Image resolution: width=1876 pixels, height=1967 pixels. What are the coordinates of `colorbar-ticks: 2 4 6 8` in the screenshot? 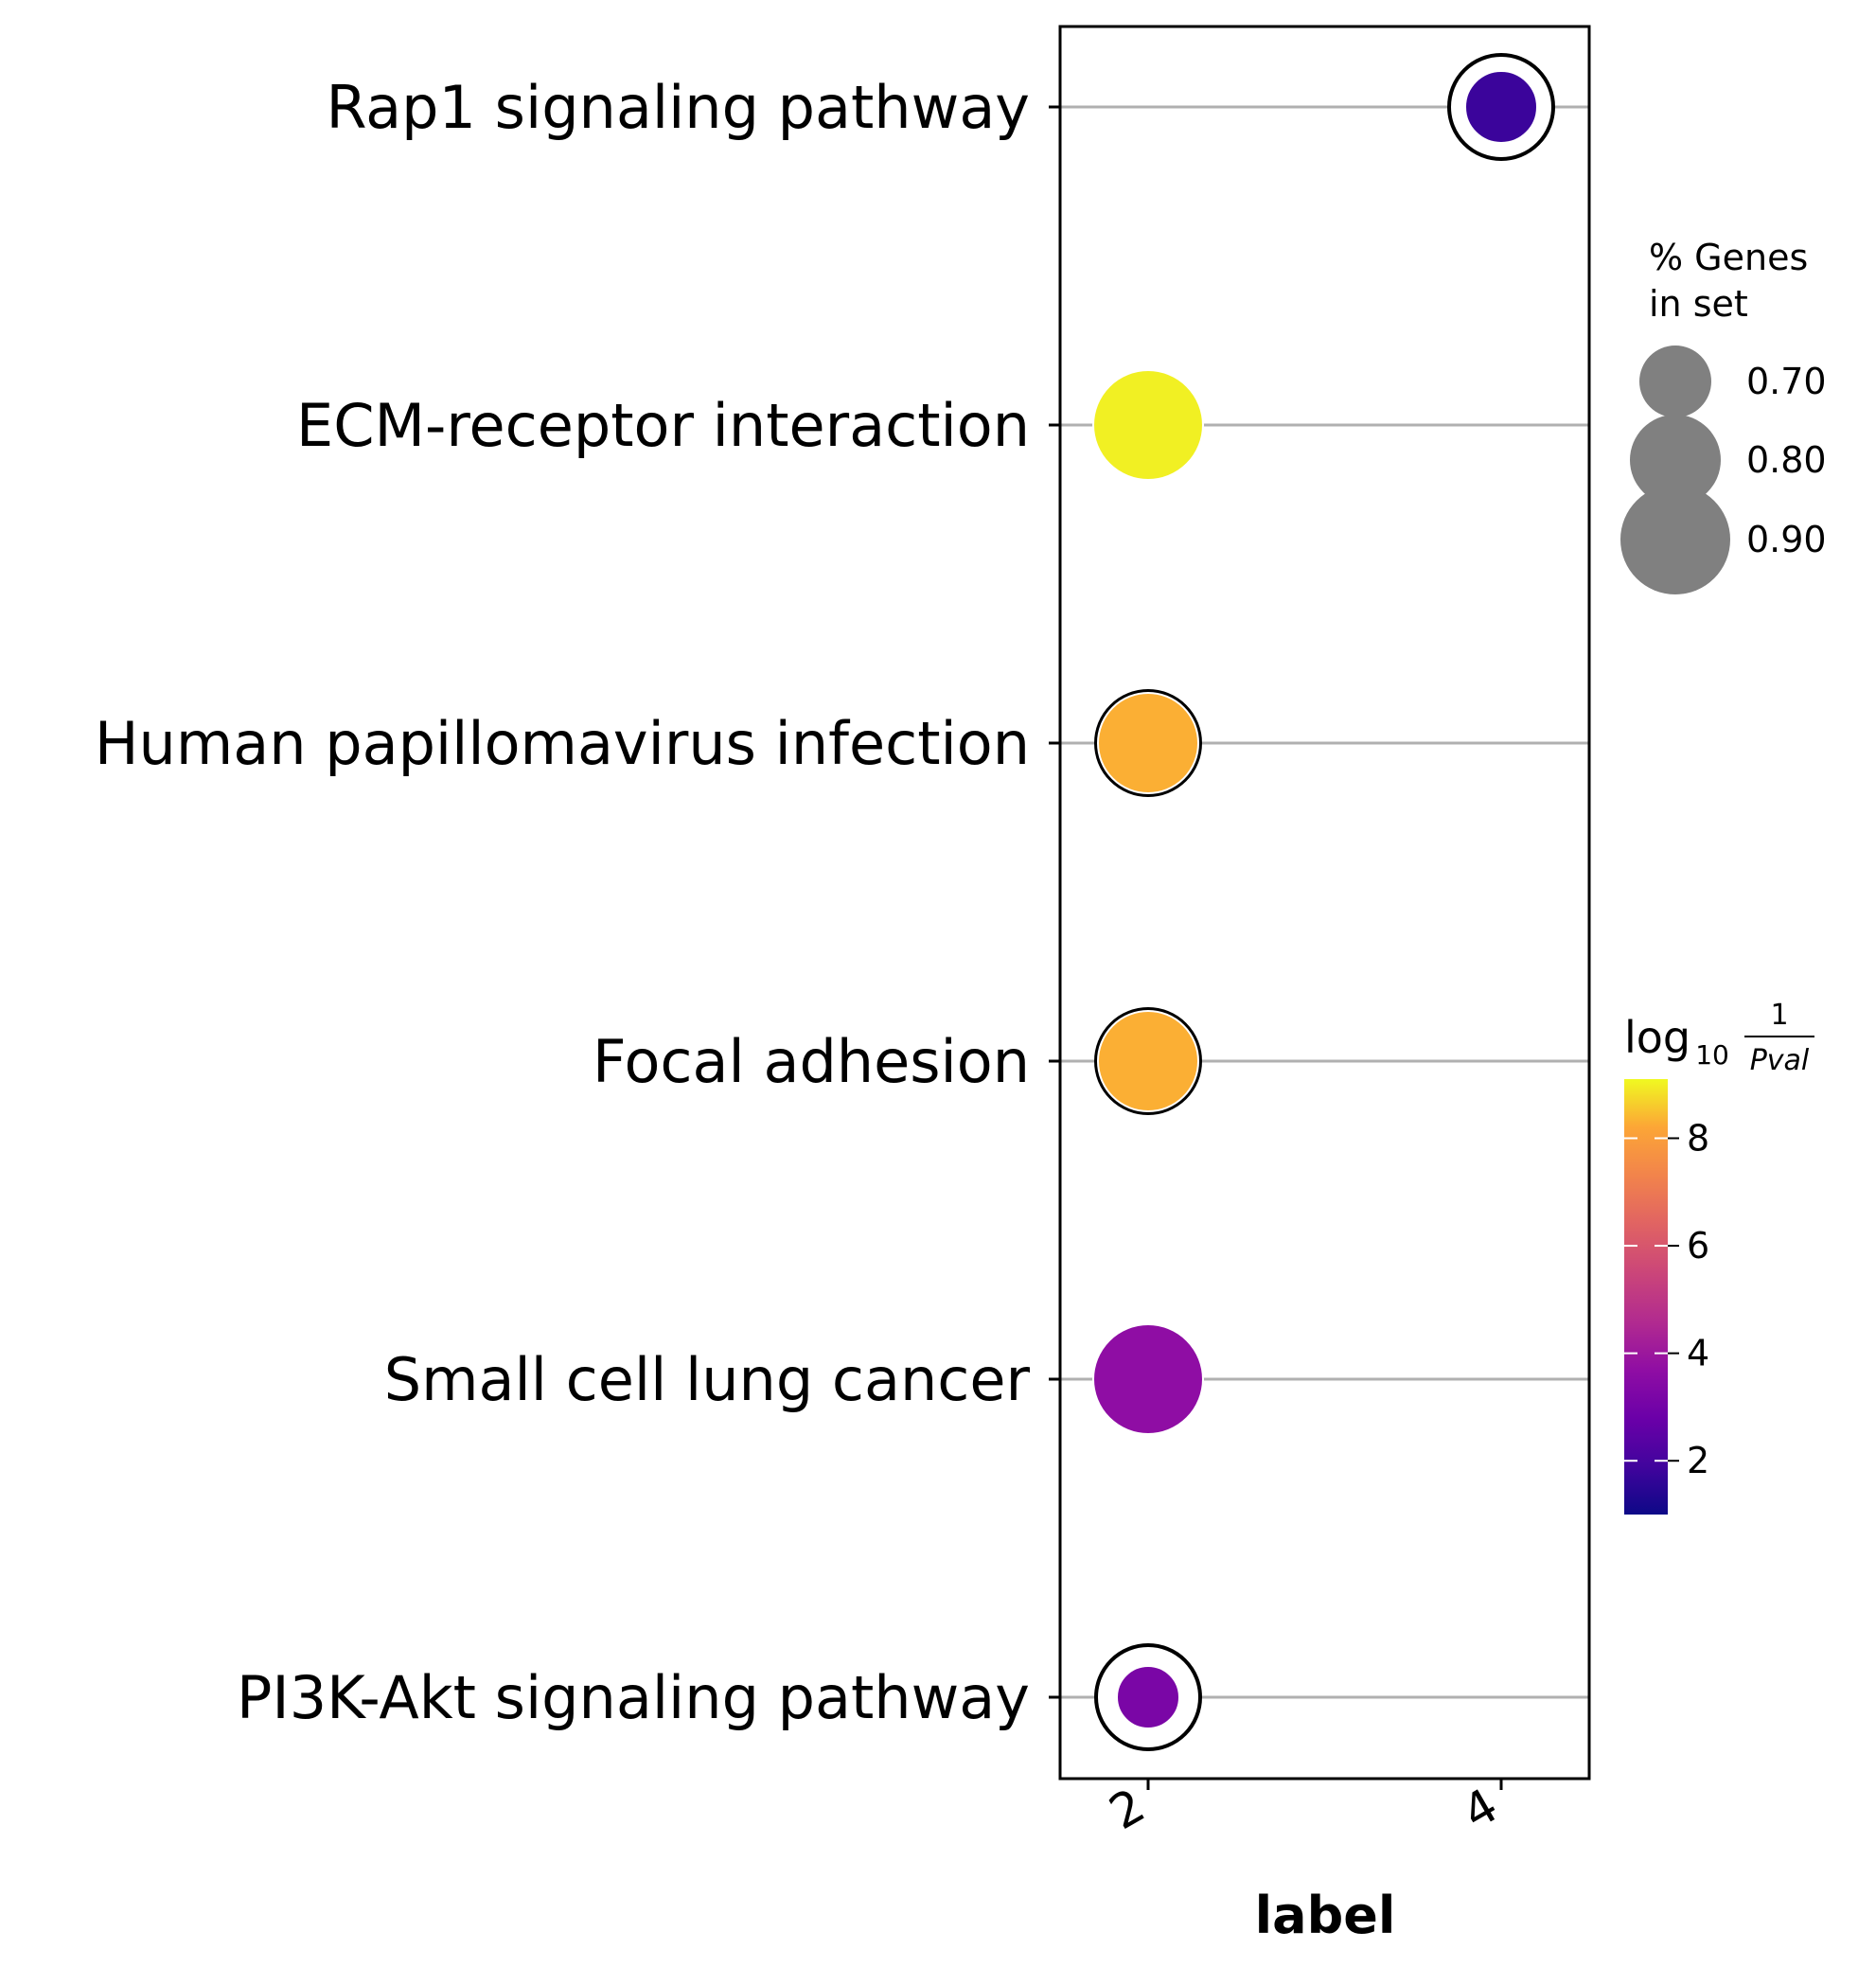 It's located at (1666, 1299).